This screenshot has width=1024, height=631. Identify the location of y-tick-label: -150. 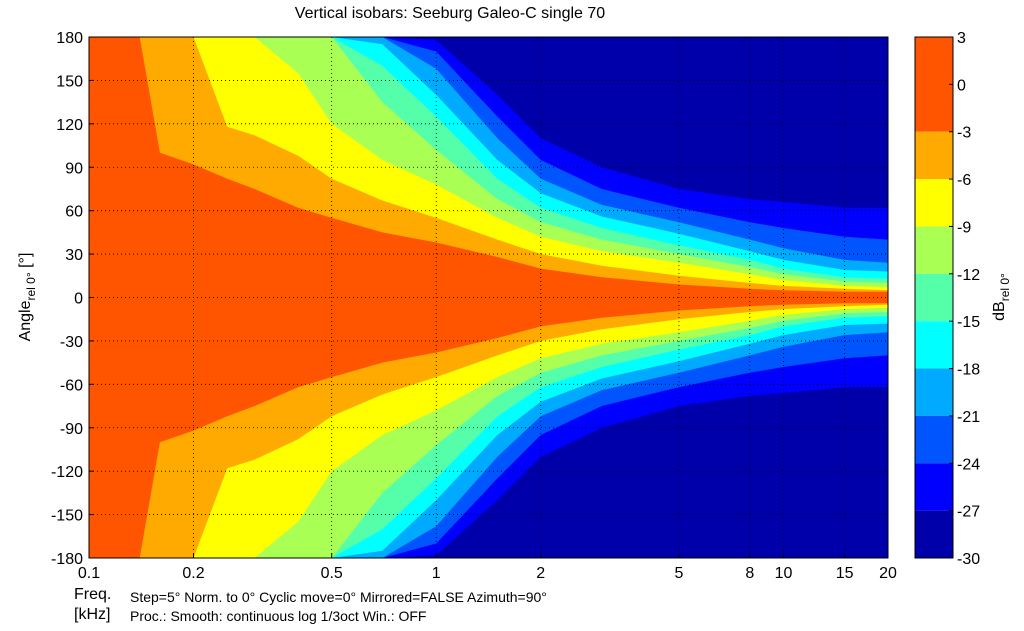
(67, 516).